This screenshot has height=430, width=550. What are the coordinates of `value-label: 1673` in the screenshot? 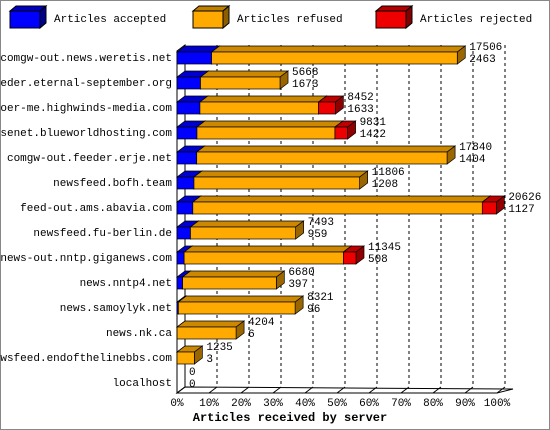 It's located at (305, 85).